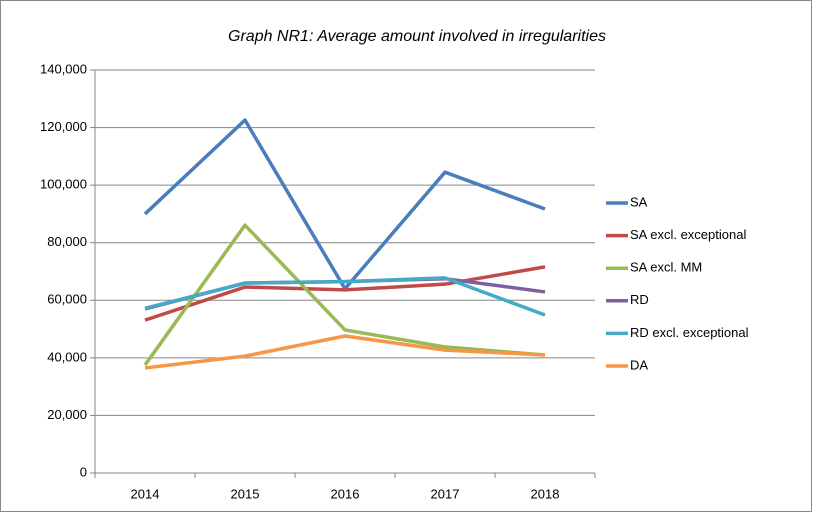  Describe the element at coordinates (666, 267) in the screenshot. I see `legend-label: SA excl. MM` at that location.